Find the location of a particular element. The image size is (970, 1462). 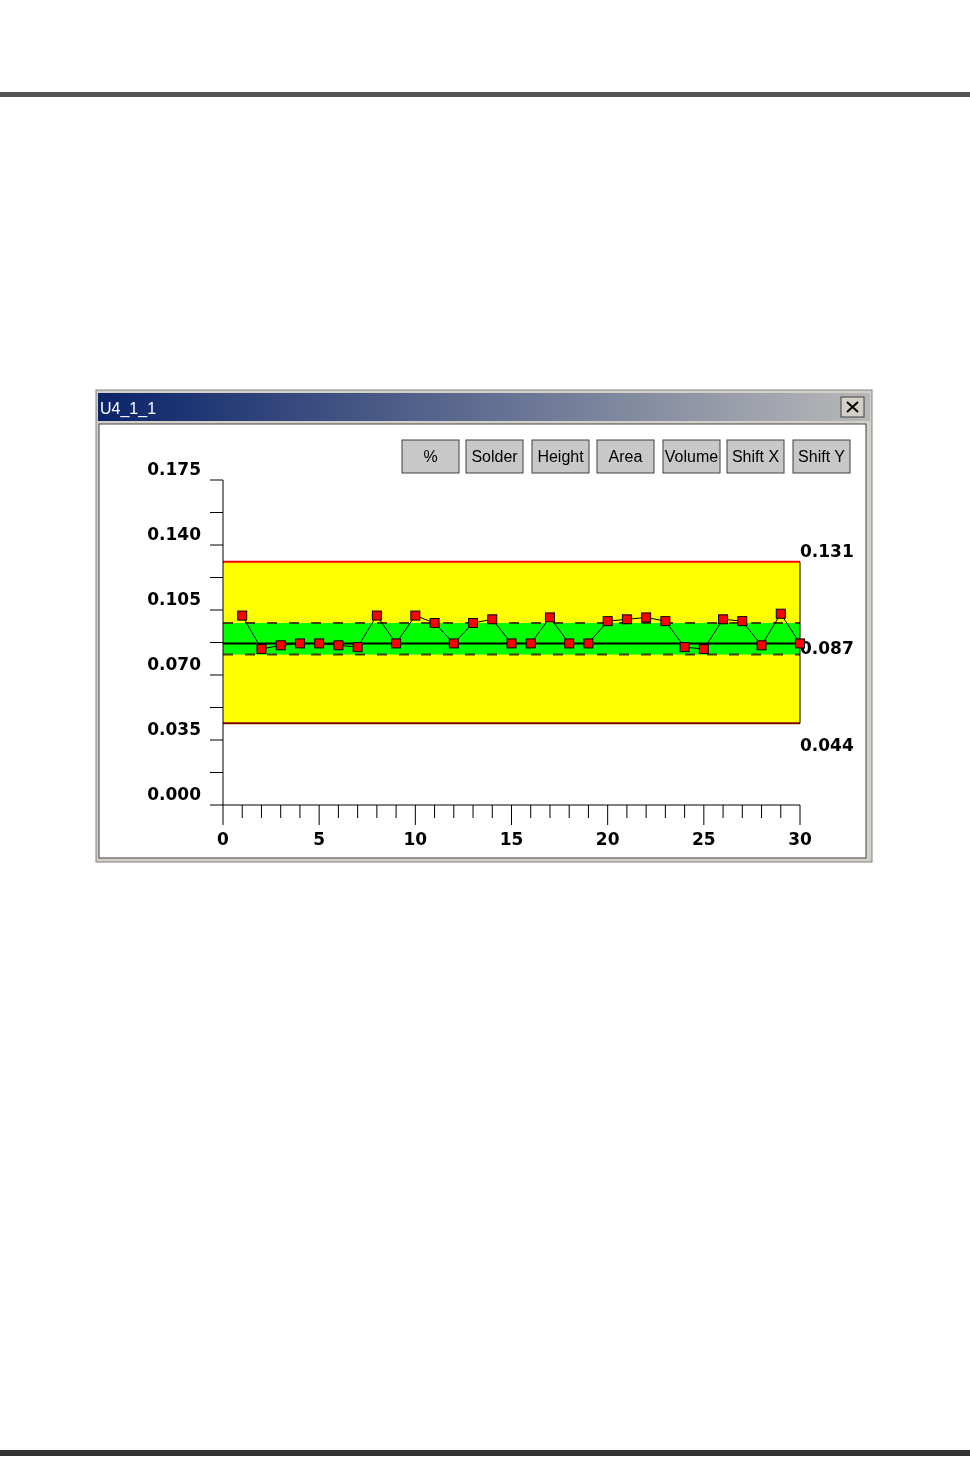

x-tick-label: 10 is located at coordinates (415, 839).